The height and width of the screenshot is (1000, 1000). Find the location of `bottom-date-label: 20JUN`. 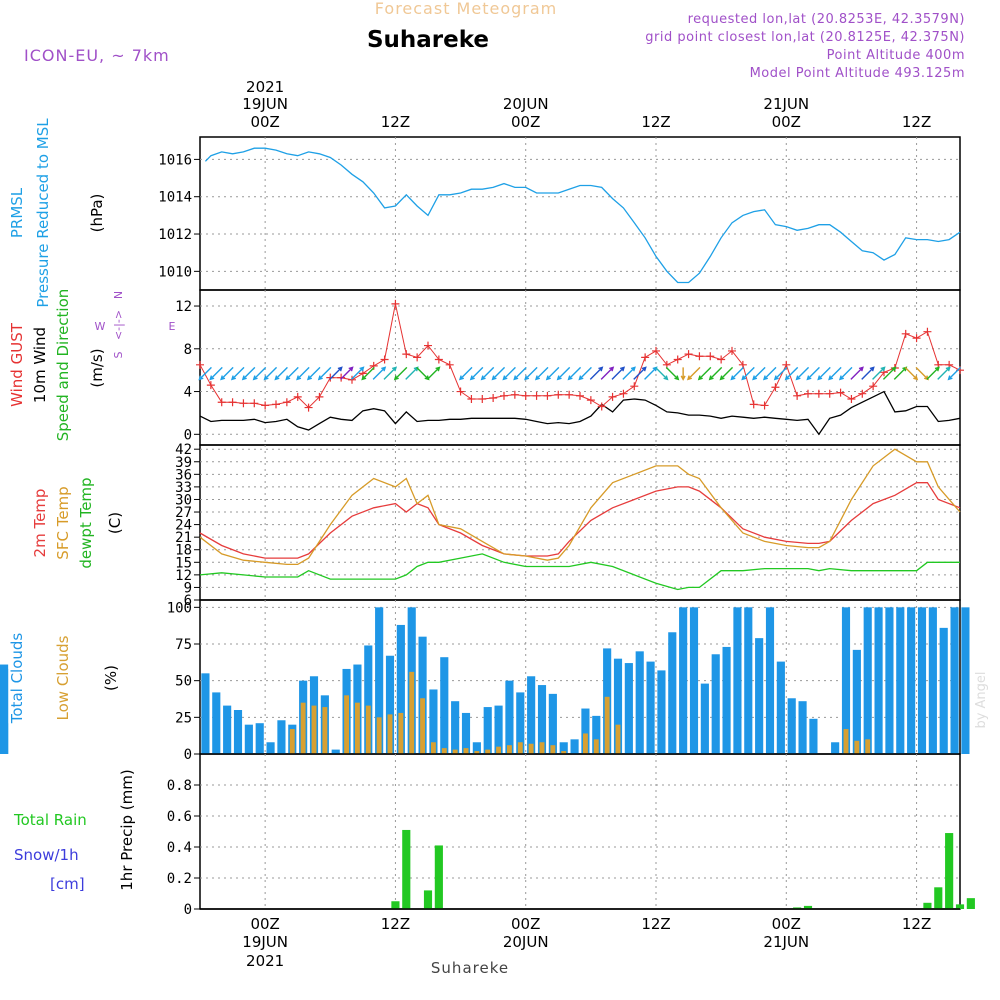

bottom-date-label: 20JUN is located at coordinates (526, 942).